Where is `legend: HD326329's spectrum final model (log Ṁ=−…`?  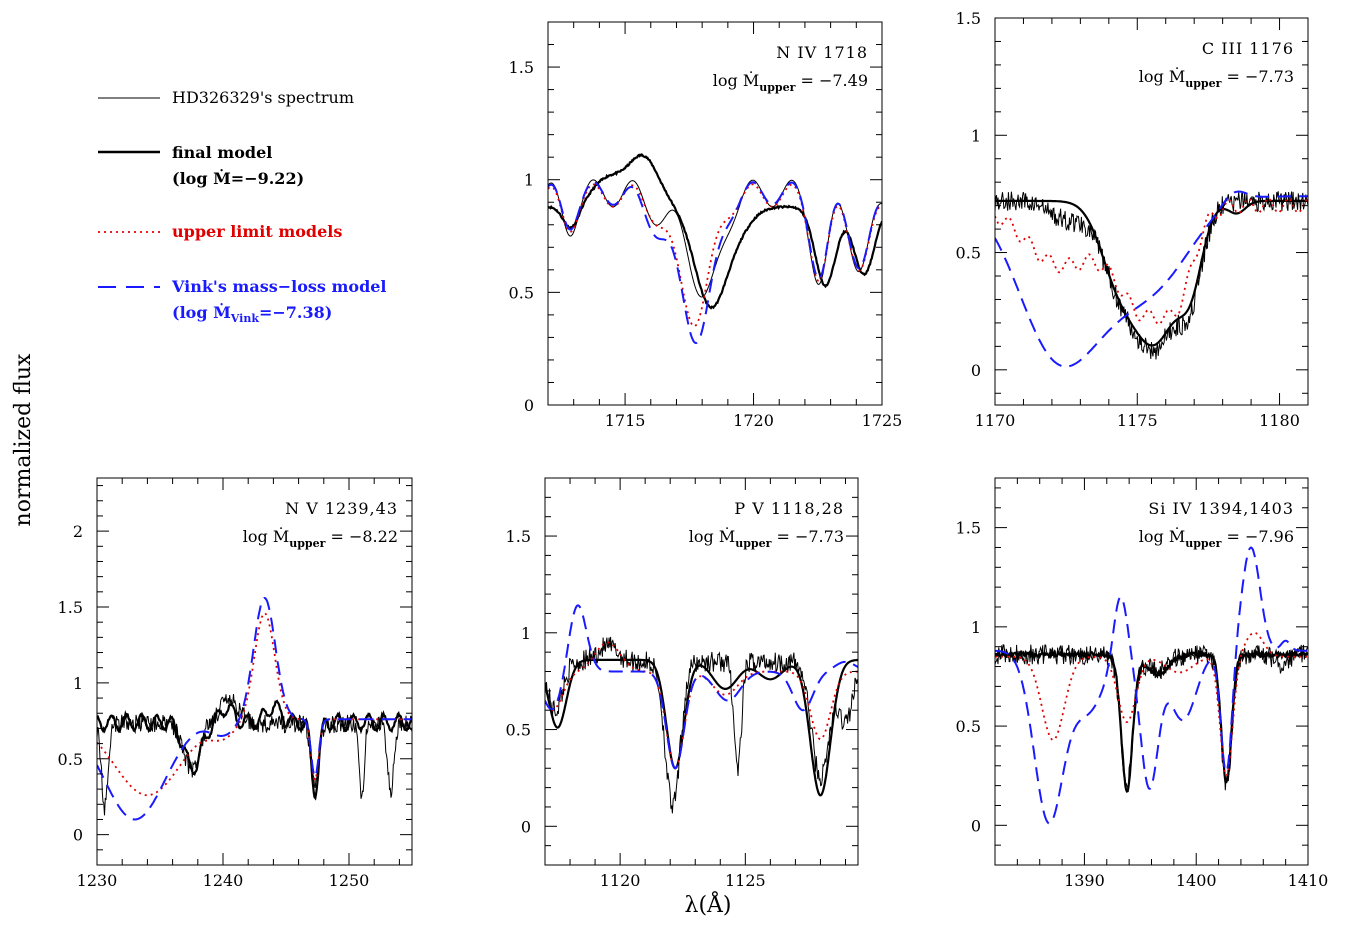 legend: HD326329's spectrum final model (log Ṁ=−… is located at coordinates (242, 206).